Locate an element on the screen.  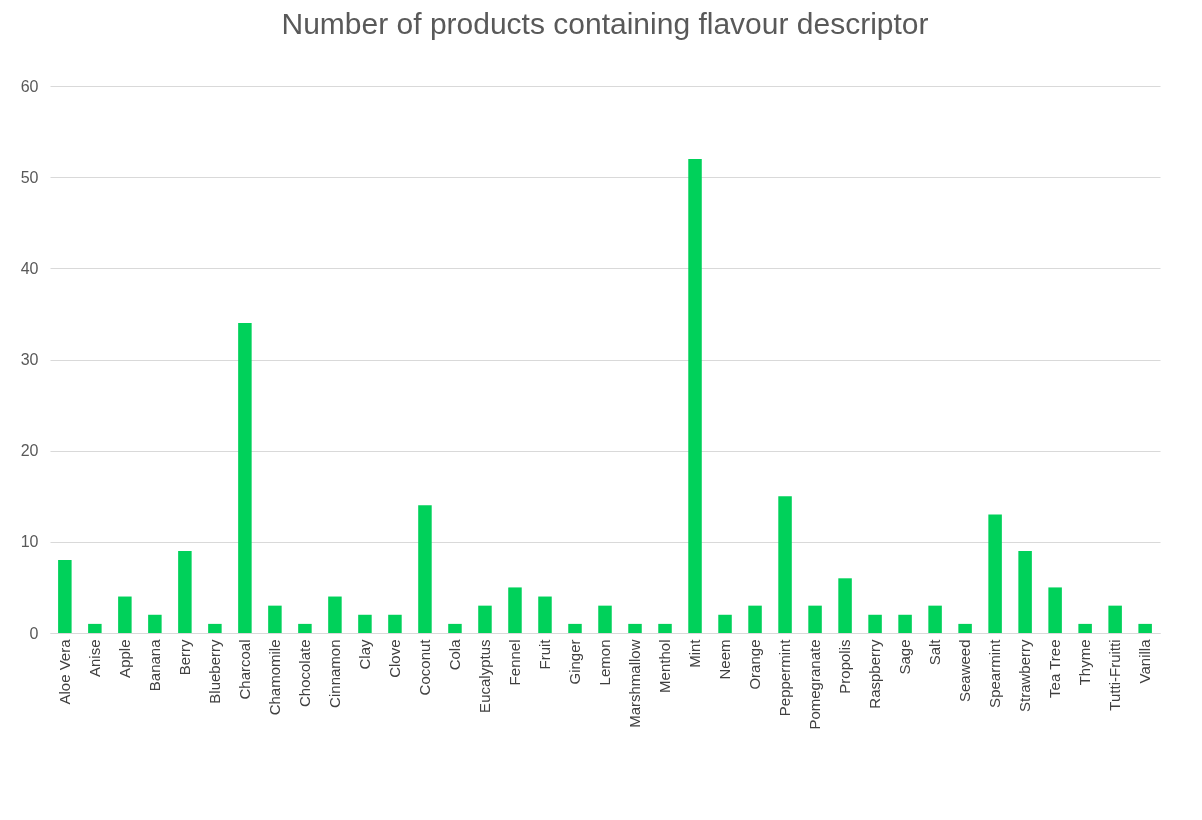
x-tick-label: Tutti-Fruitti is located at coordinates (1115, 675).